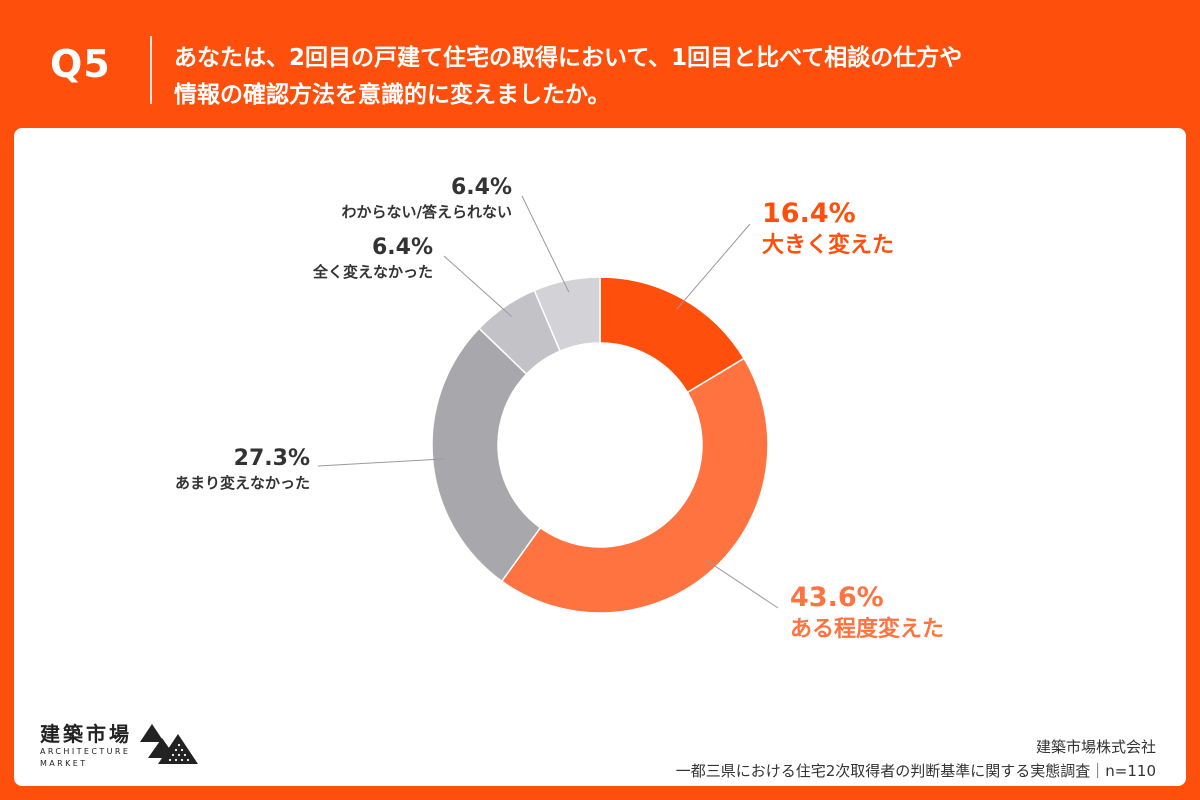 The height and width of the screenshot is (800, 1200). I want to click on logo-name-en-1: ARCHITECTURE, so click(85, 751).